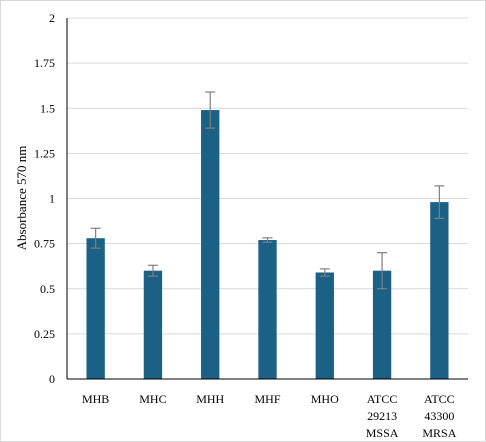 The image size is (486, 442). I want to click on x-tick-label: MRSA, so click(439, 433).